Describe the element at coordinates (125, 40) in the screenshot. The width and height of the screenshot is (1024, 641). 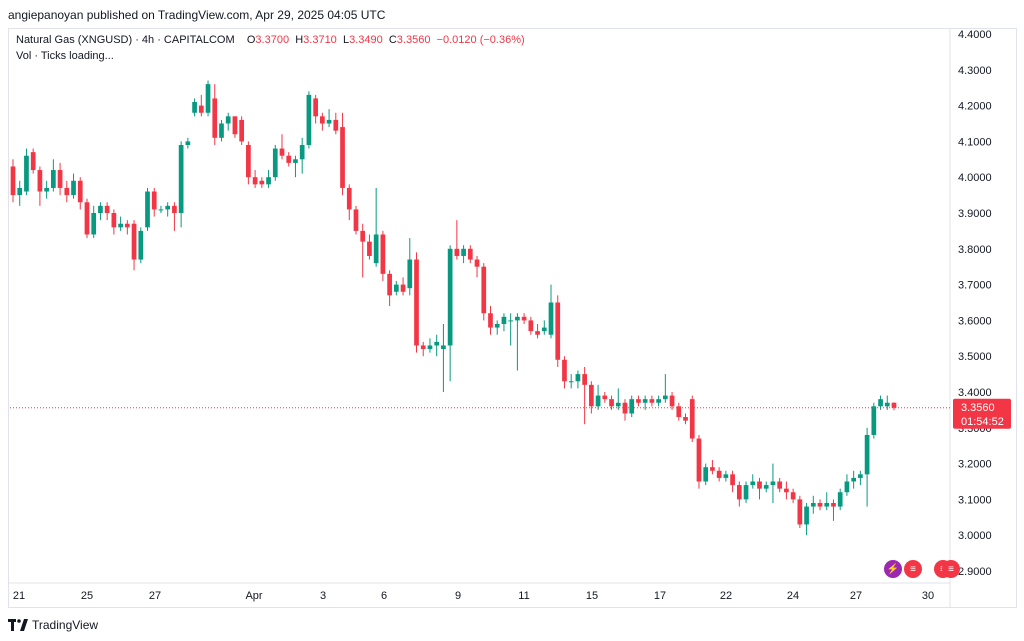
I see `symbol-label: Natural Gas (XNGUSD) · 4h · CAPITALCOM` at that location.